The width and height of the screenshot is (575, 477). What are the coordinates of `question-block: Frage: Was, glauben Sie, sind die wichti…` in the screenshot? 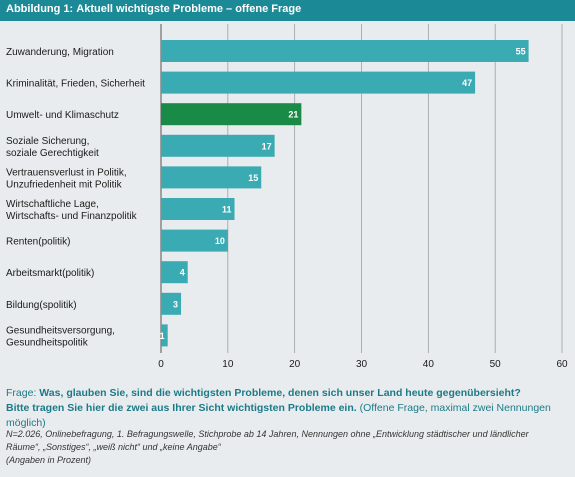 It's located at (288, 408).